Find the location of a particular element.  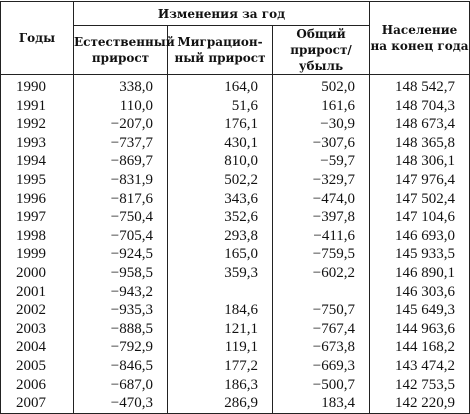

value-cell: 147 502,4 is located at coordinates (419, 199).